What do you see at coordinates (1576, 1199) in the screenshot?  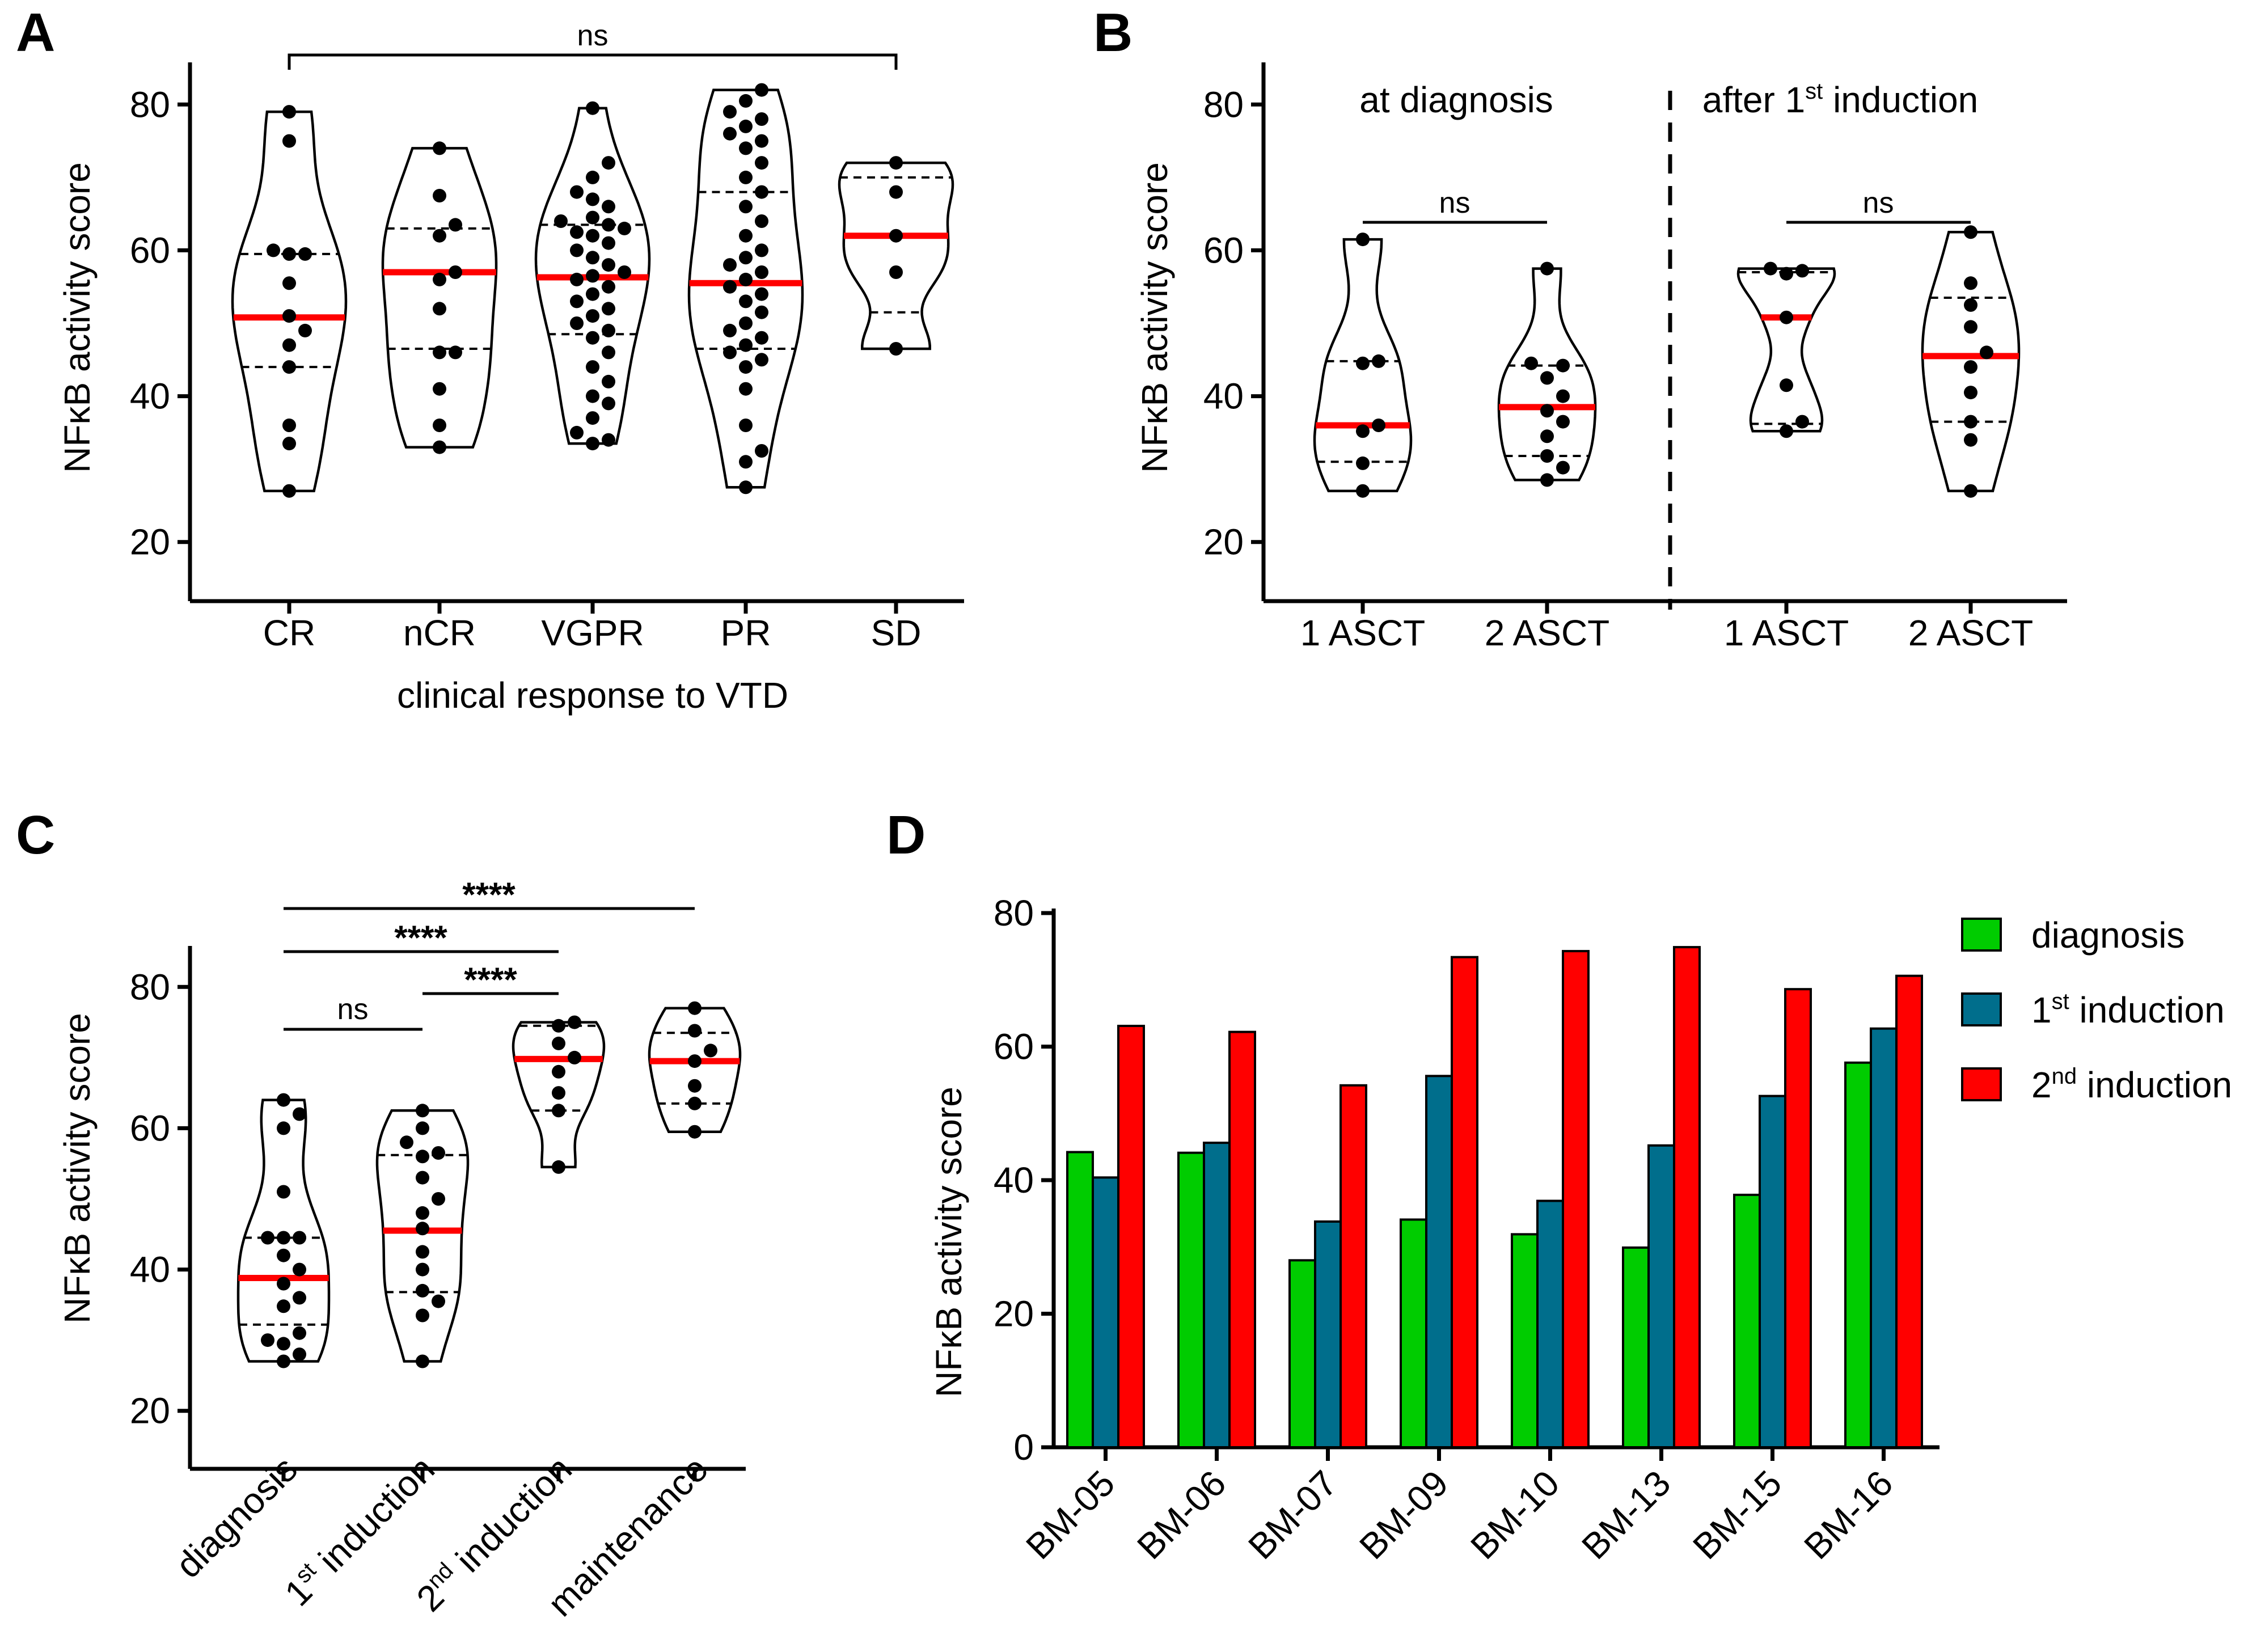 I see `bar-bm-10-2nd-induction` at bounding box center [1576, 1199].